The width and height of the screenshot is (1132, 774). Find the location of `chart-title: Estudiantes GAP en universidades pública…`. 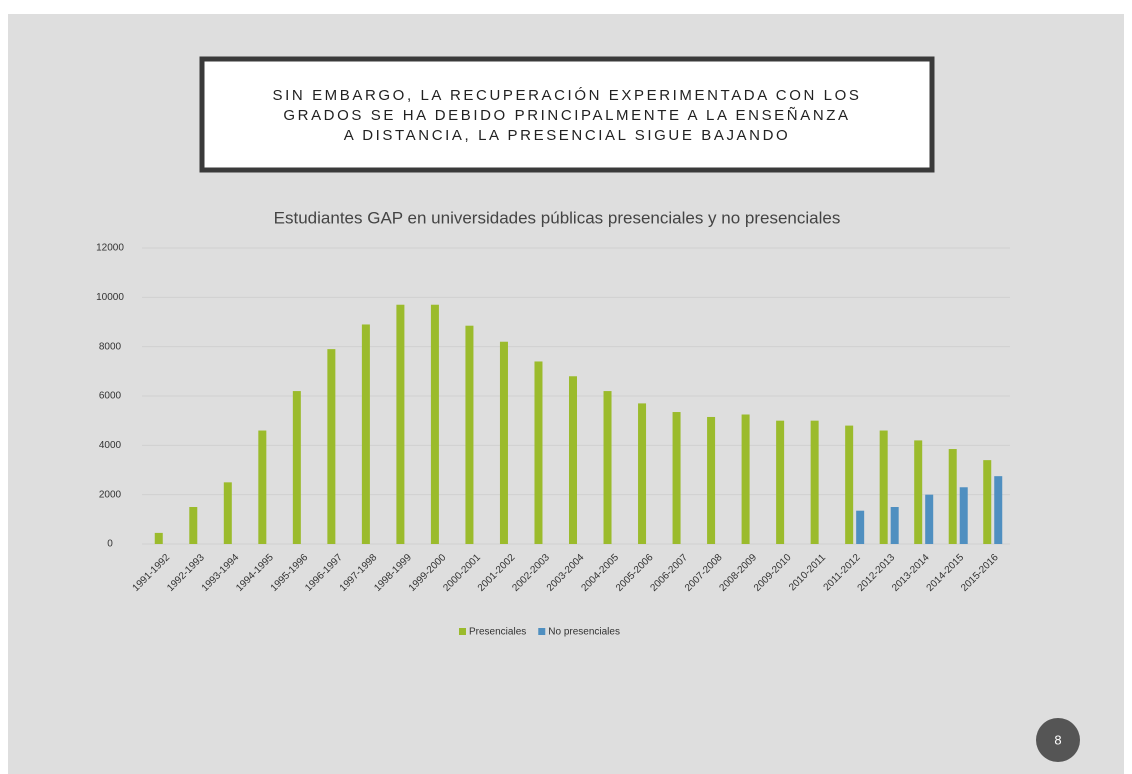

chart-title: Estudiantes GAP en universidades pública… is located at coordinates (557, 217).